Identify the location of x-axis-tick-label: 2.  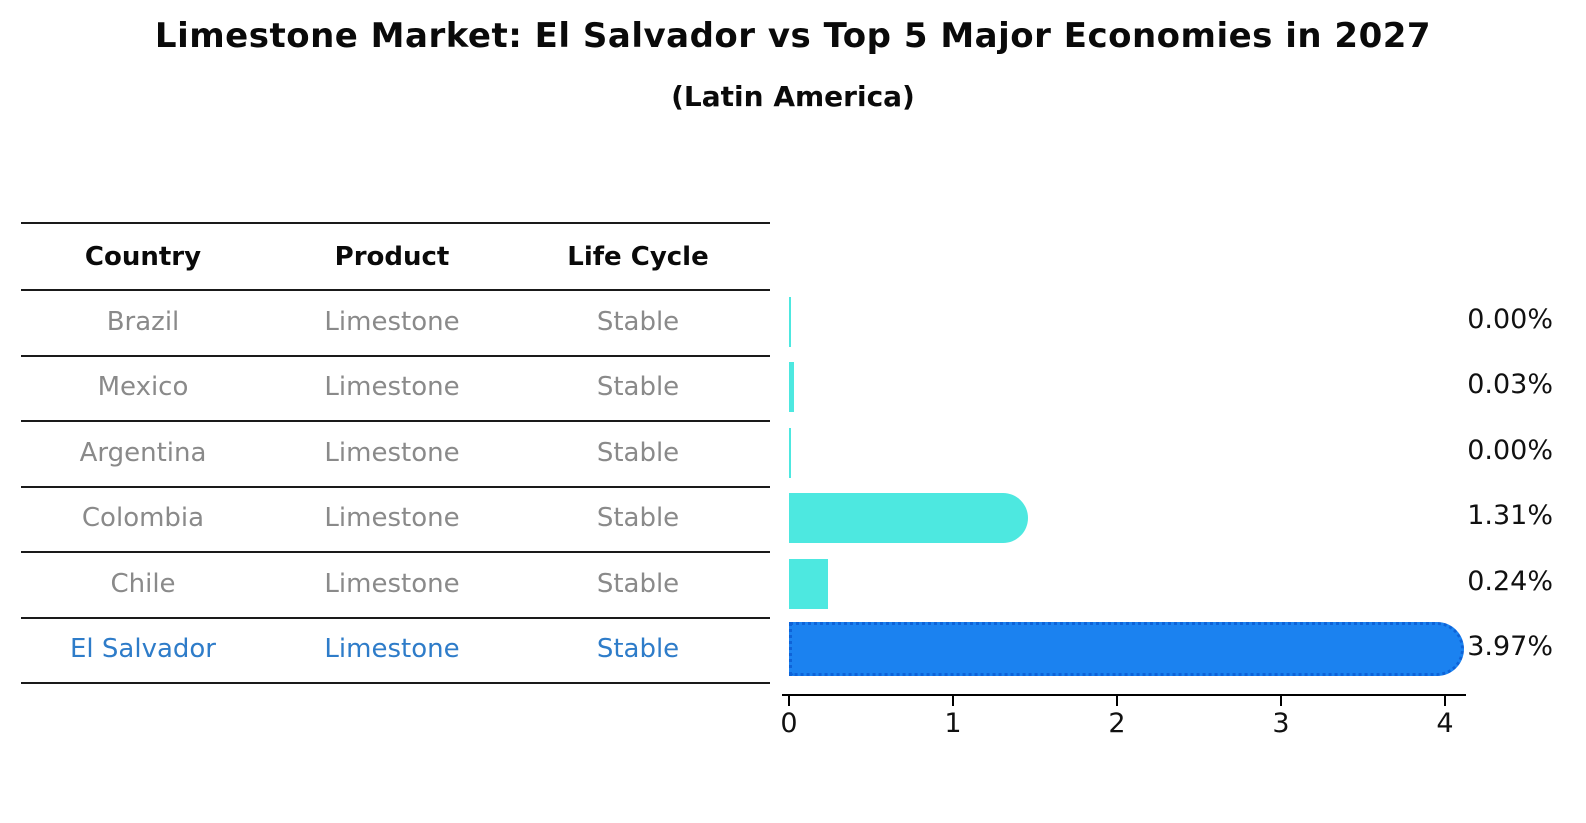
(1117, 723).